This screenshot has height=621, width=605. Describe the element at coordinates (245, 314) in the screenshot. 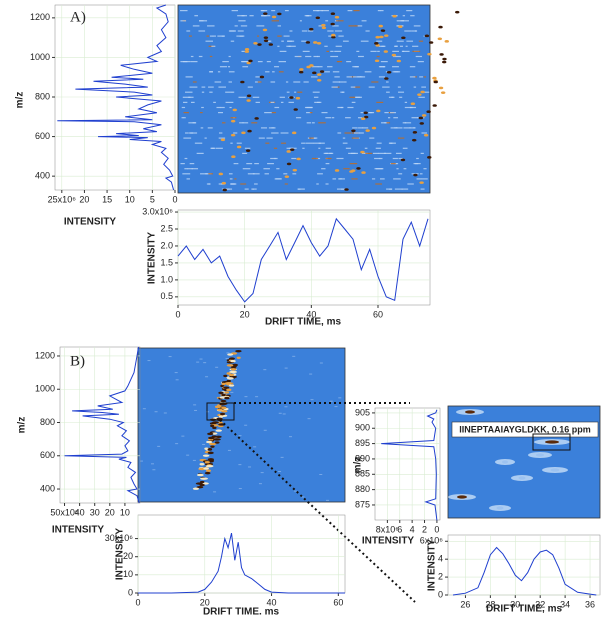

I see `x-tick-label: 20` at that location.